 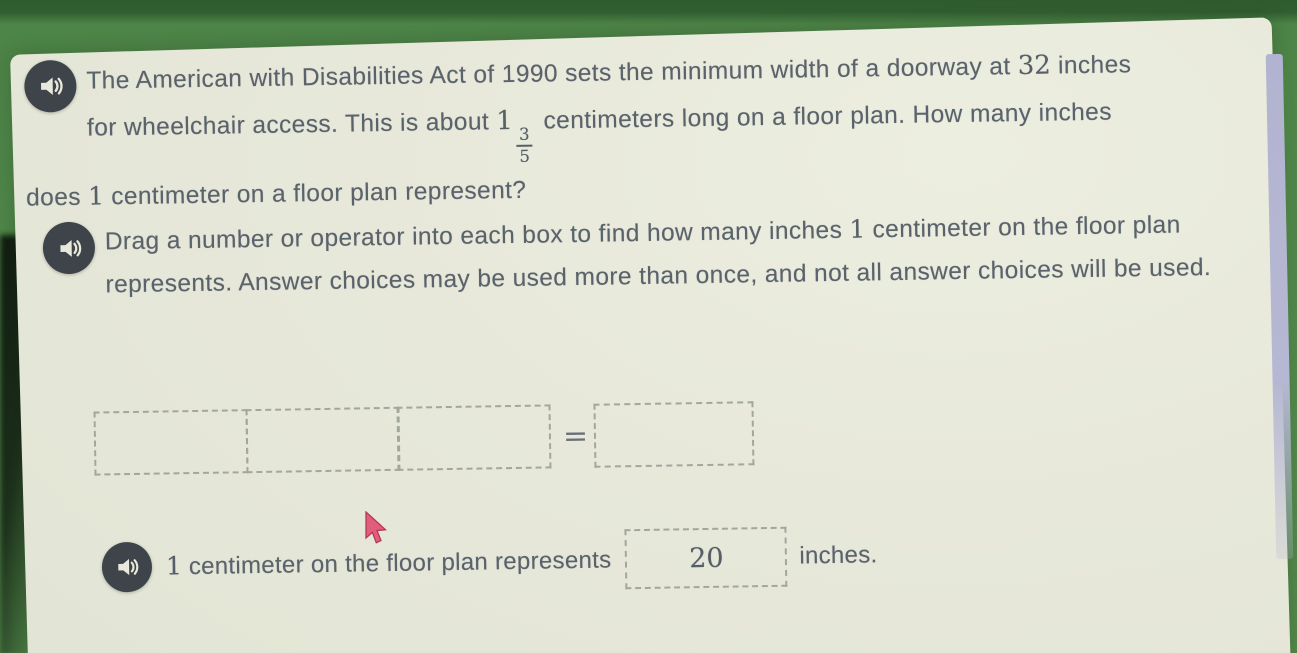 I want to click on read-aloud-button-answer, so click(x=127, y=567).